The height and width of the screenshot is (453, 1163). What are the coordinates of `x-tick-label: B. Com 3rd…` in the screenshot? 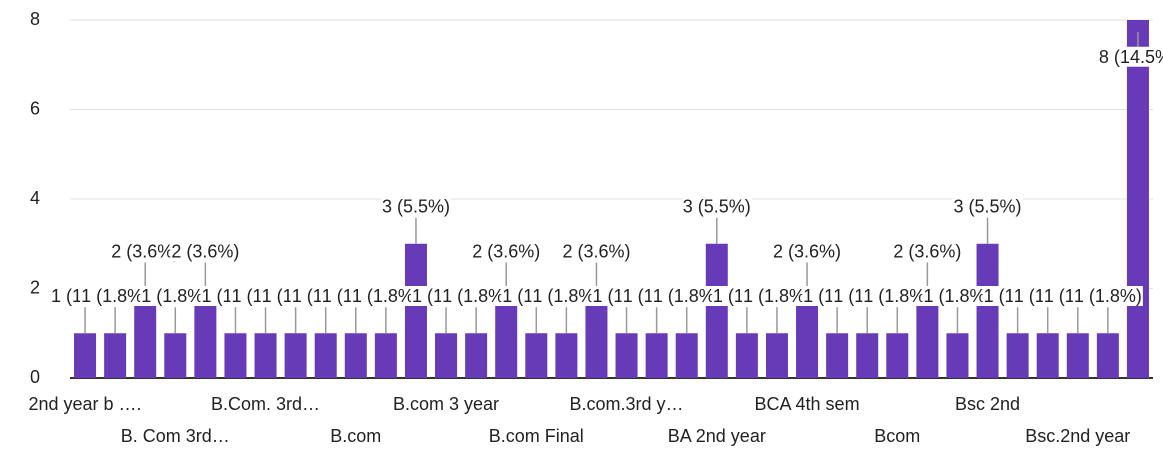 It's located at (175, 436).